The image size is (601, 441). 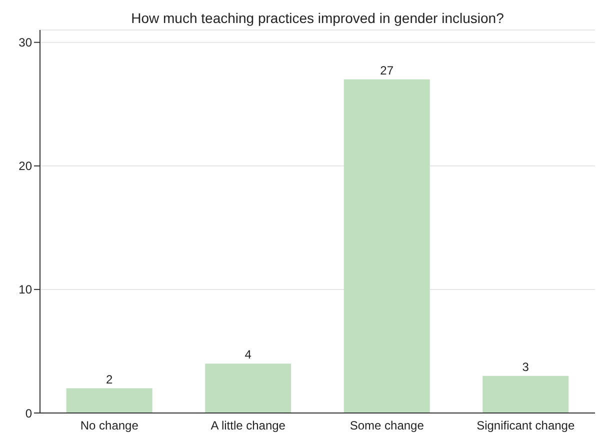 What do you see at coordinates (387, 425) in the screenshot?
I see `x-tick-label: Some change` at bounding box center [387, 425].